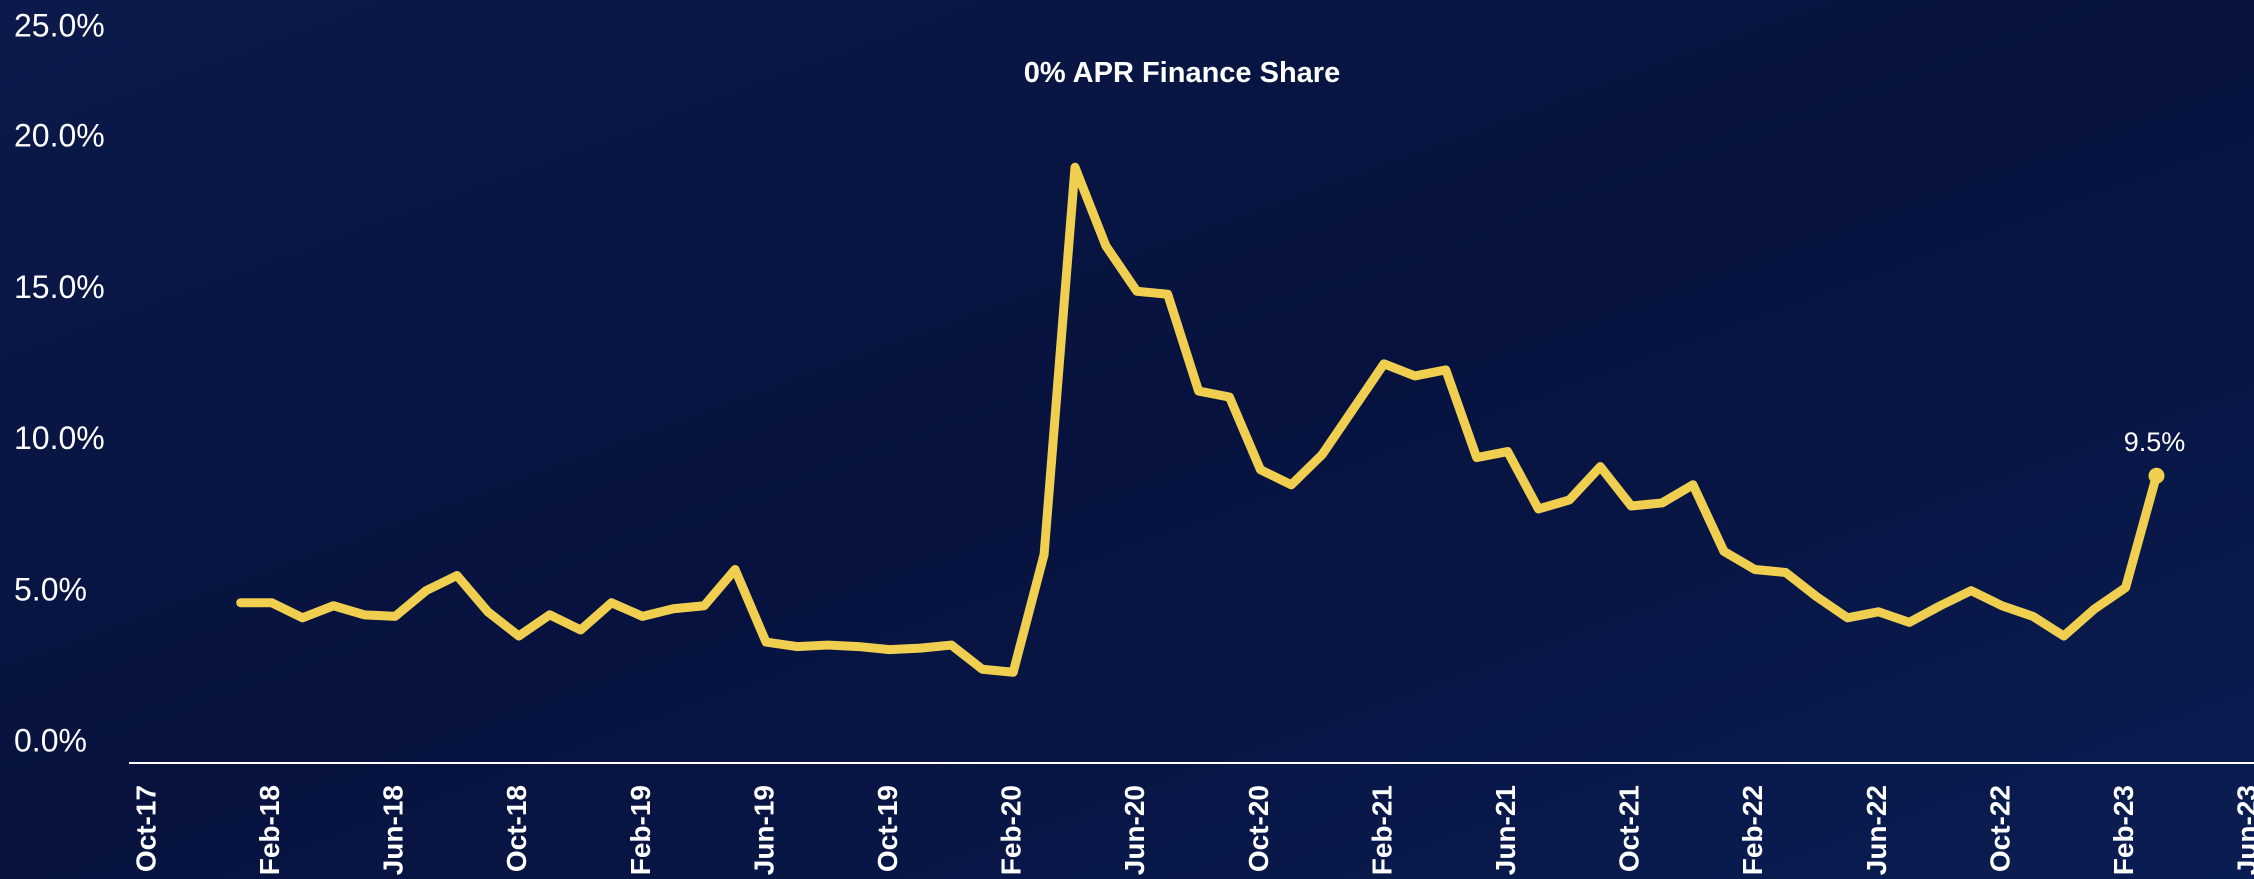  What do you see at coordinates (1134, 830) in the screenshot?
I see `x-tick-label: Jun-20` at bounding box center [1134, 830].